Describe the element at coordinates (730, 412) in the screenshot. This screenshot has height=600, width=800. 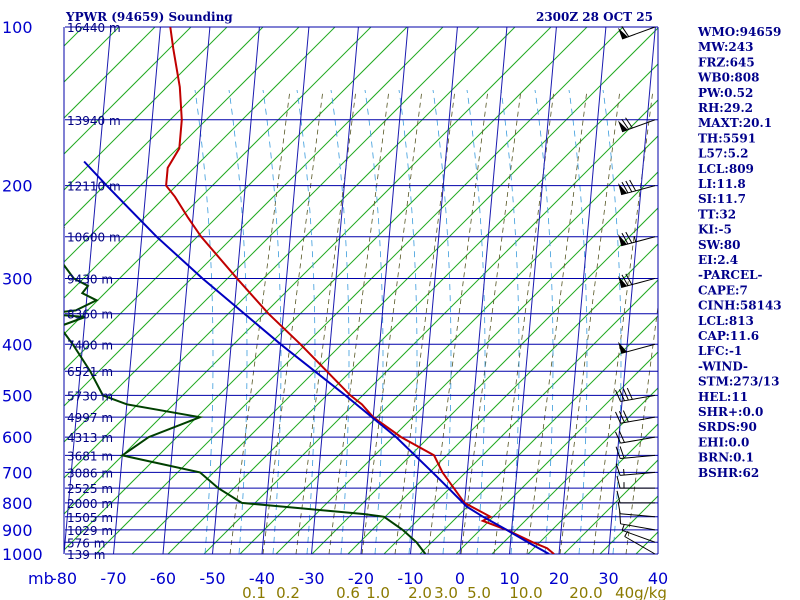
I see `index-value: SHR+:0.0` at that location.